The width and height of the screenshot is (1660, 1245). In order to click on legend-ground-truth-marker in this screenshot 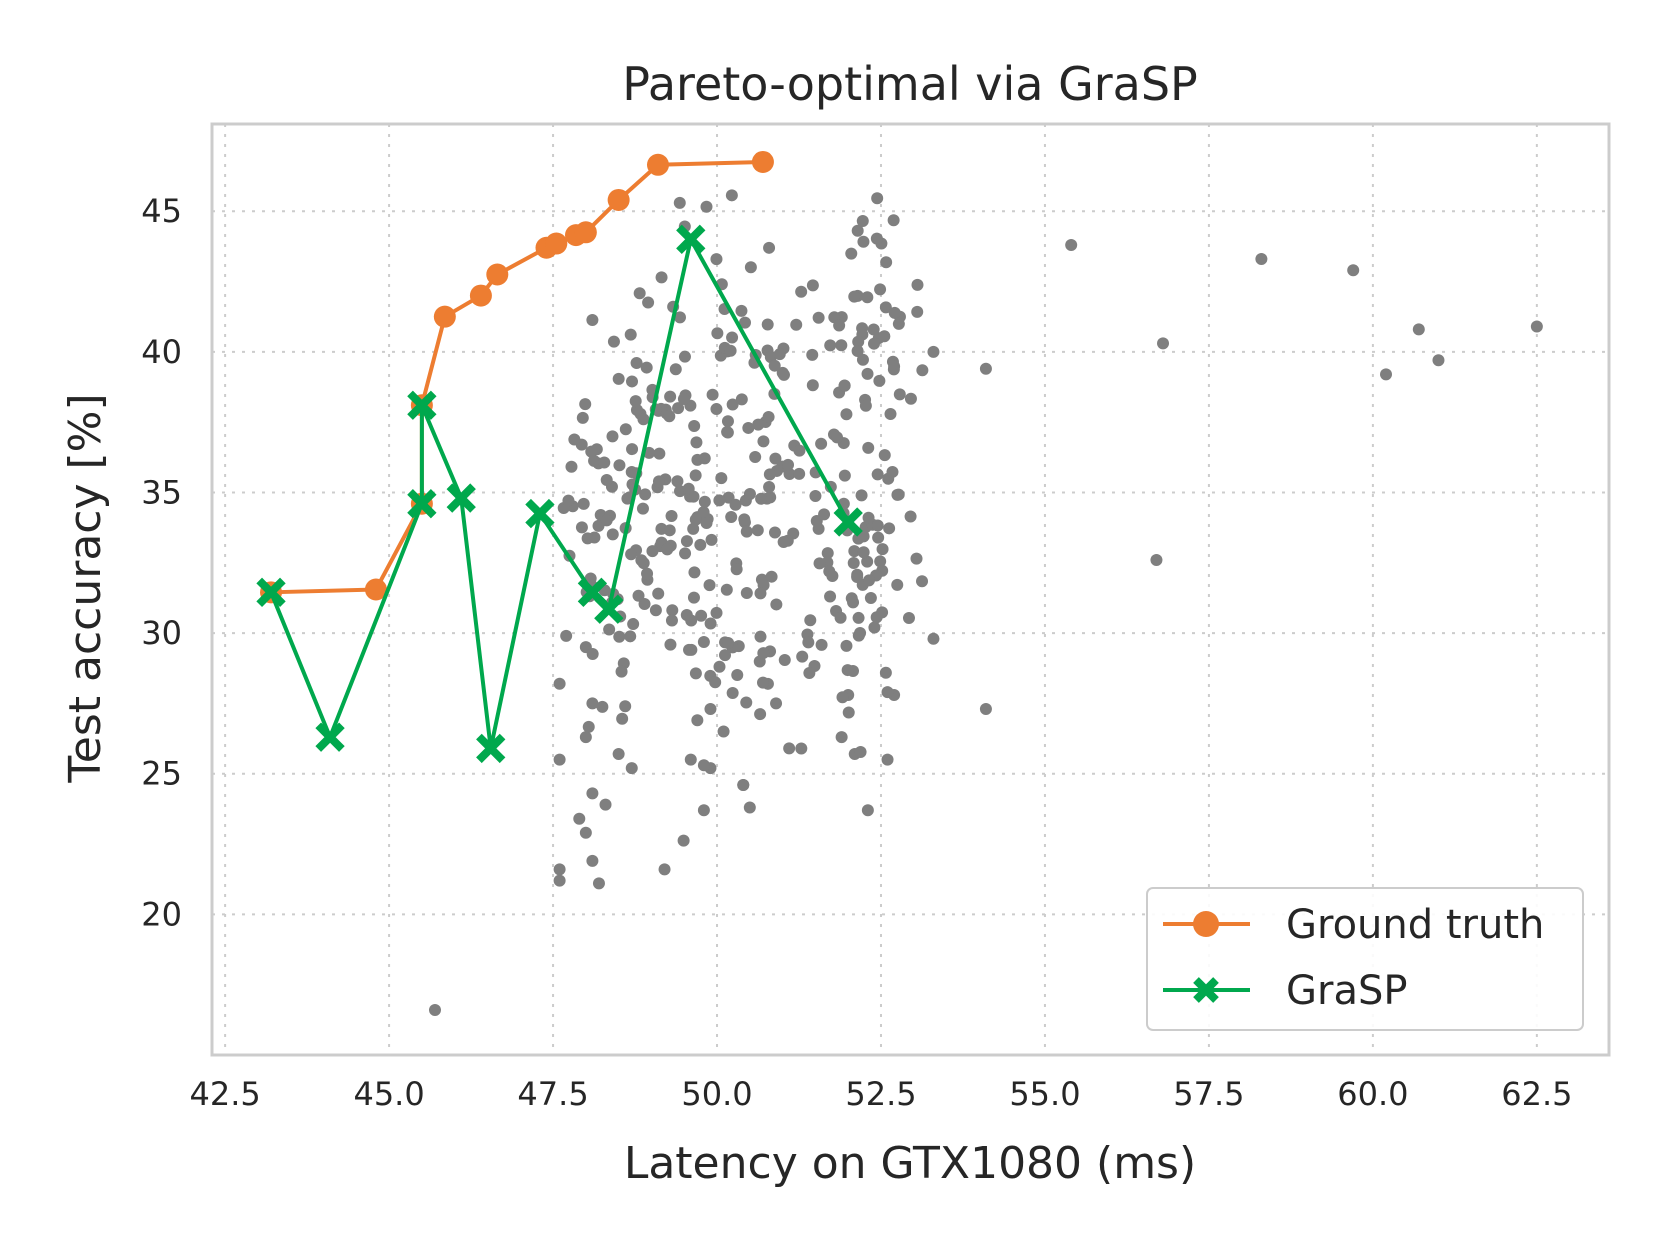, I will do `click(1206, 924)`.